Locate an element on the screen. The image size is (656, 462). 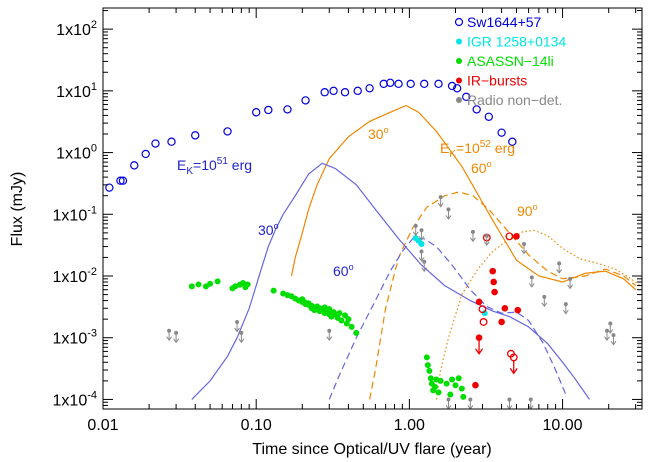
legend-item: ASASSN−14li is located at coordinates (505, 61).